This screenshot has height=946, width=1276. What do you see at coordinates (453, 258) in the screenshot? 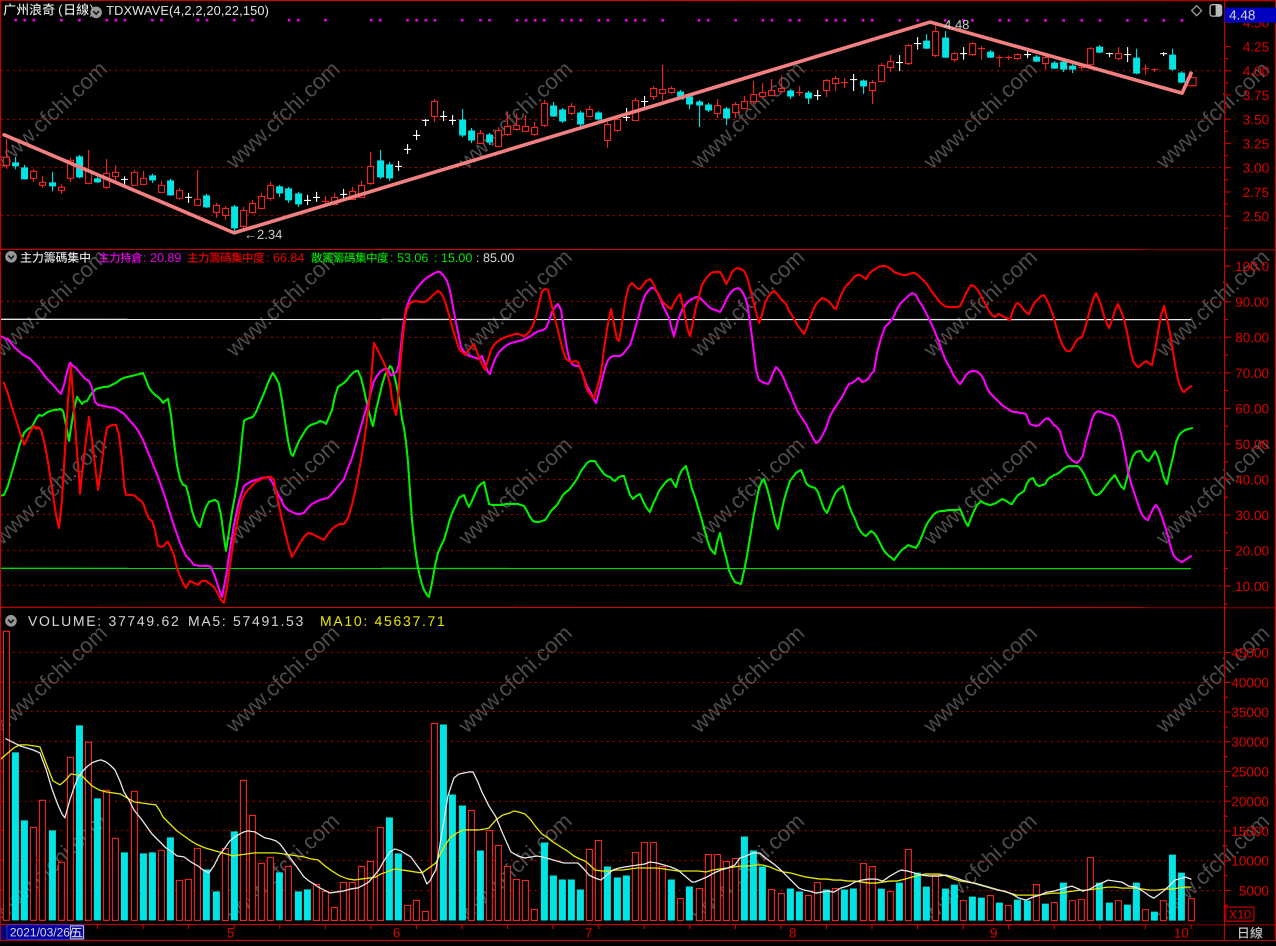
I see `svg-text:: 15.00: : 15.00` at bounding box center [453, 258].